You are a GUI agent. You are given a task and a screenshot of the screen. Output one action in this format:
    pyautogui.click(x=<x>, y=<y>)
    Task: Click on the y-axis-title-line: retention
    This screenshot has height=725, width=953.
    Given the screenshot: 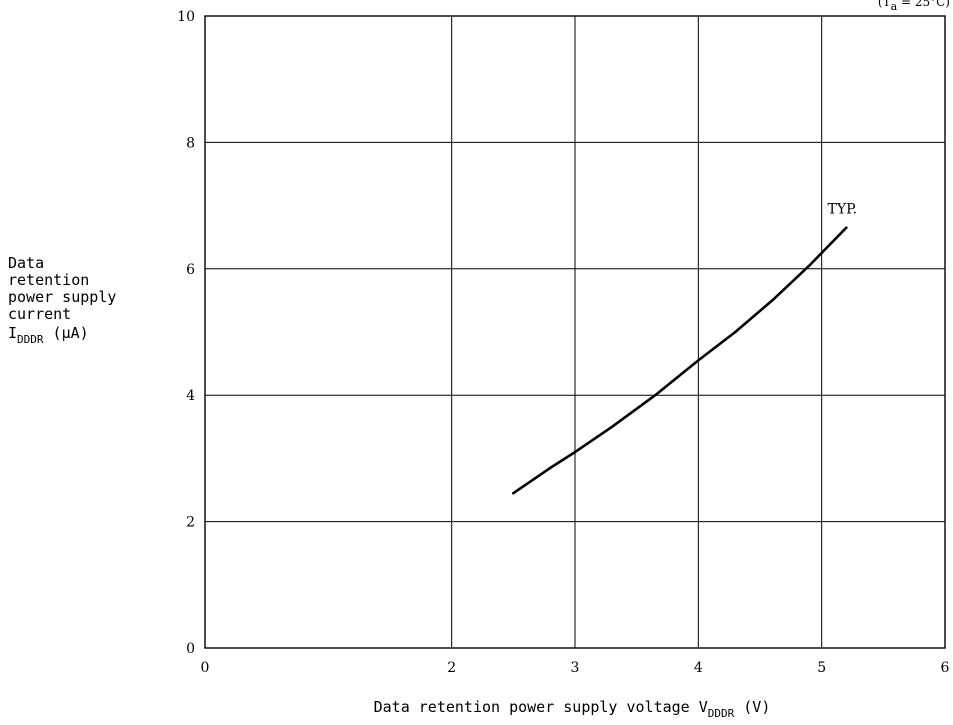 What is the action you would take?
    pyautogui.click(x=48, y=280)
    